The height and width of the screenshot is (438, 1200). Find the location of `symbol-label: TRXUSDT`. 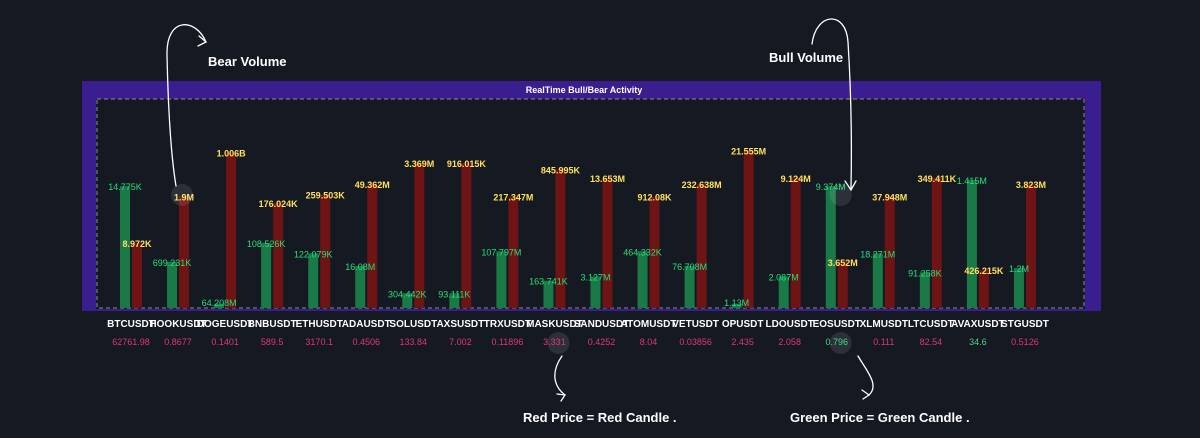

symbol-label: TRXUSDT is located at coordinates (507, 324).